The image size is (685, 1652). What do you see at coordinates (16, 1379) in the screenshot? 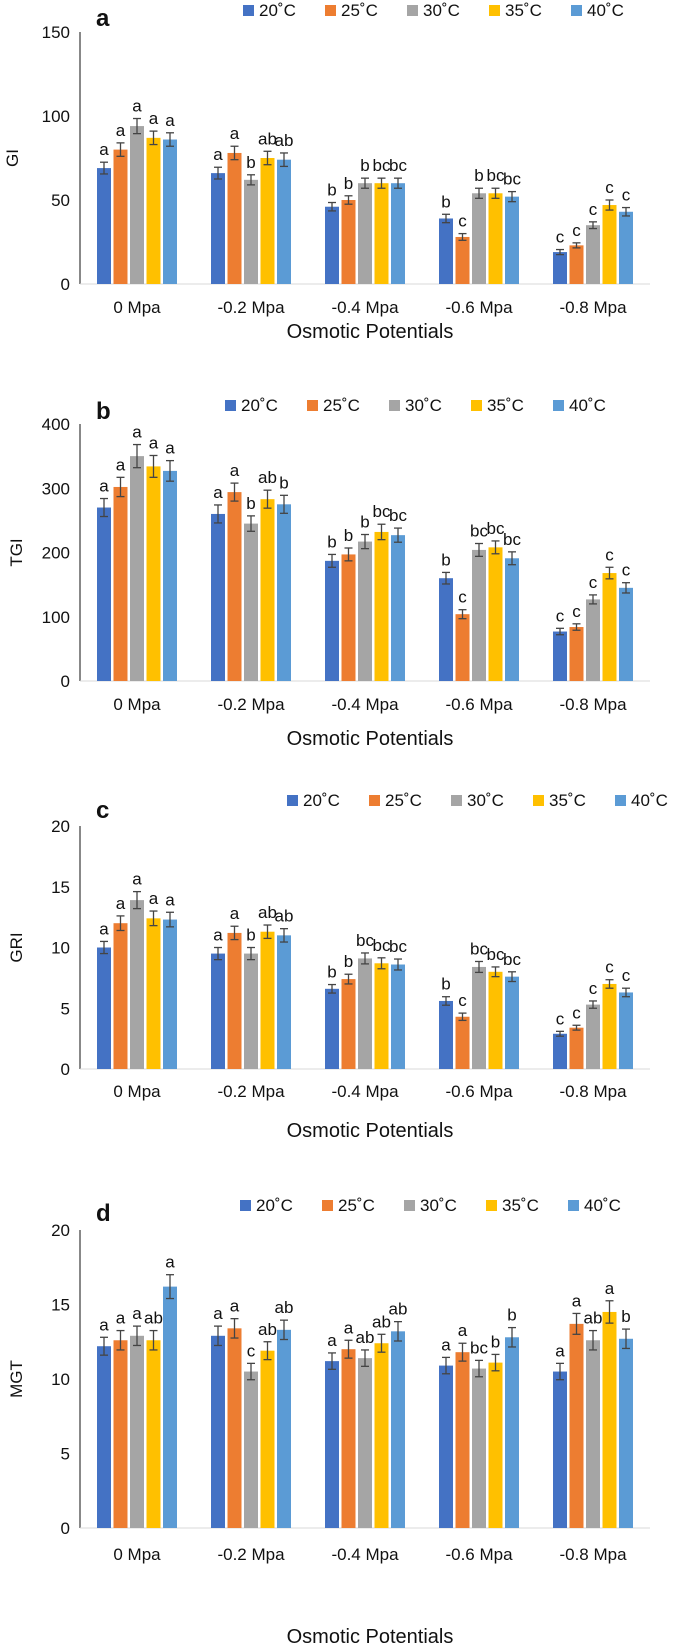
I see `y-axis-title: MGT` at bounding box center [16, 1379].